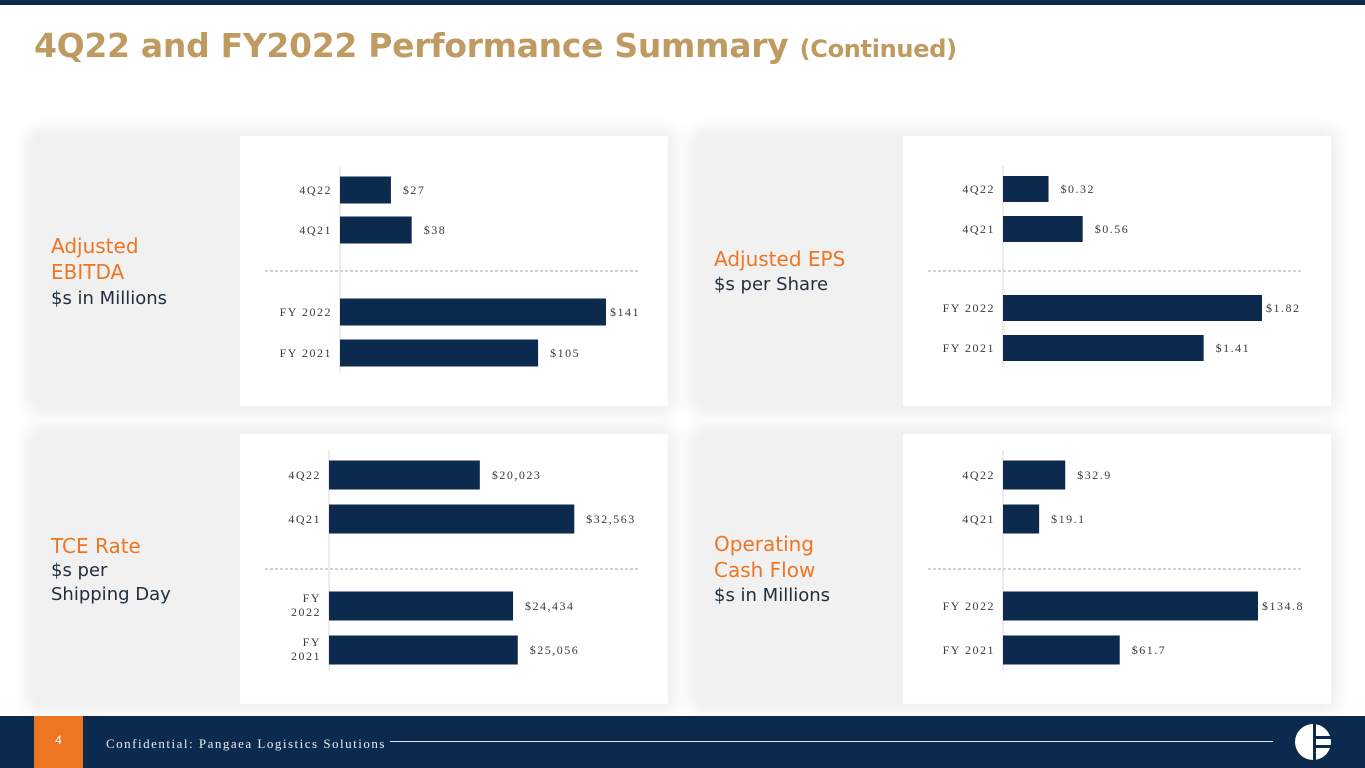 The height and width of the screenshot is (768, 1365). Describe the element at coordinates (517, 475) in the screenshot. I see `tce-value-label-4q22: $20,023` at that location.